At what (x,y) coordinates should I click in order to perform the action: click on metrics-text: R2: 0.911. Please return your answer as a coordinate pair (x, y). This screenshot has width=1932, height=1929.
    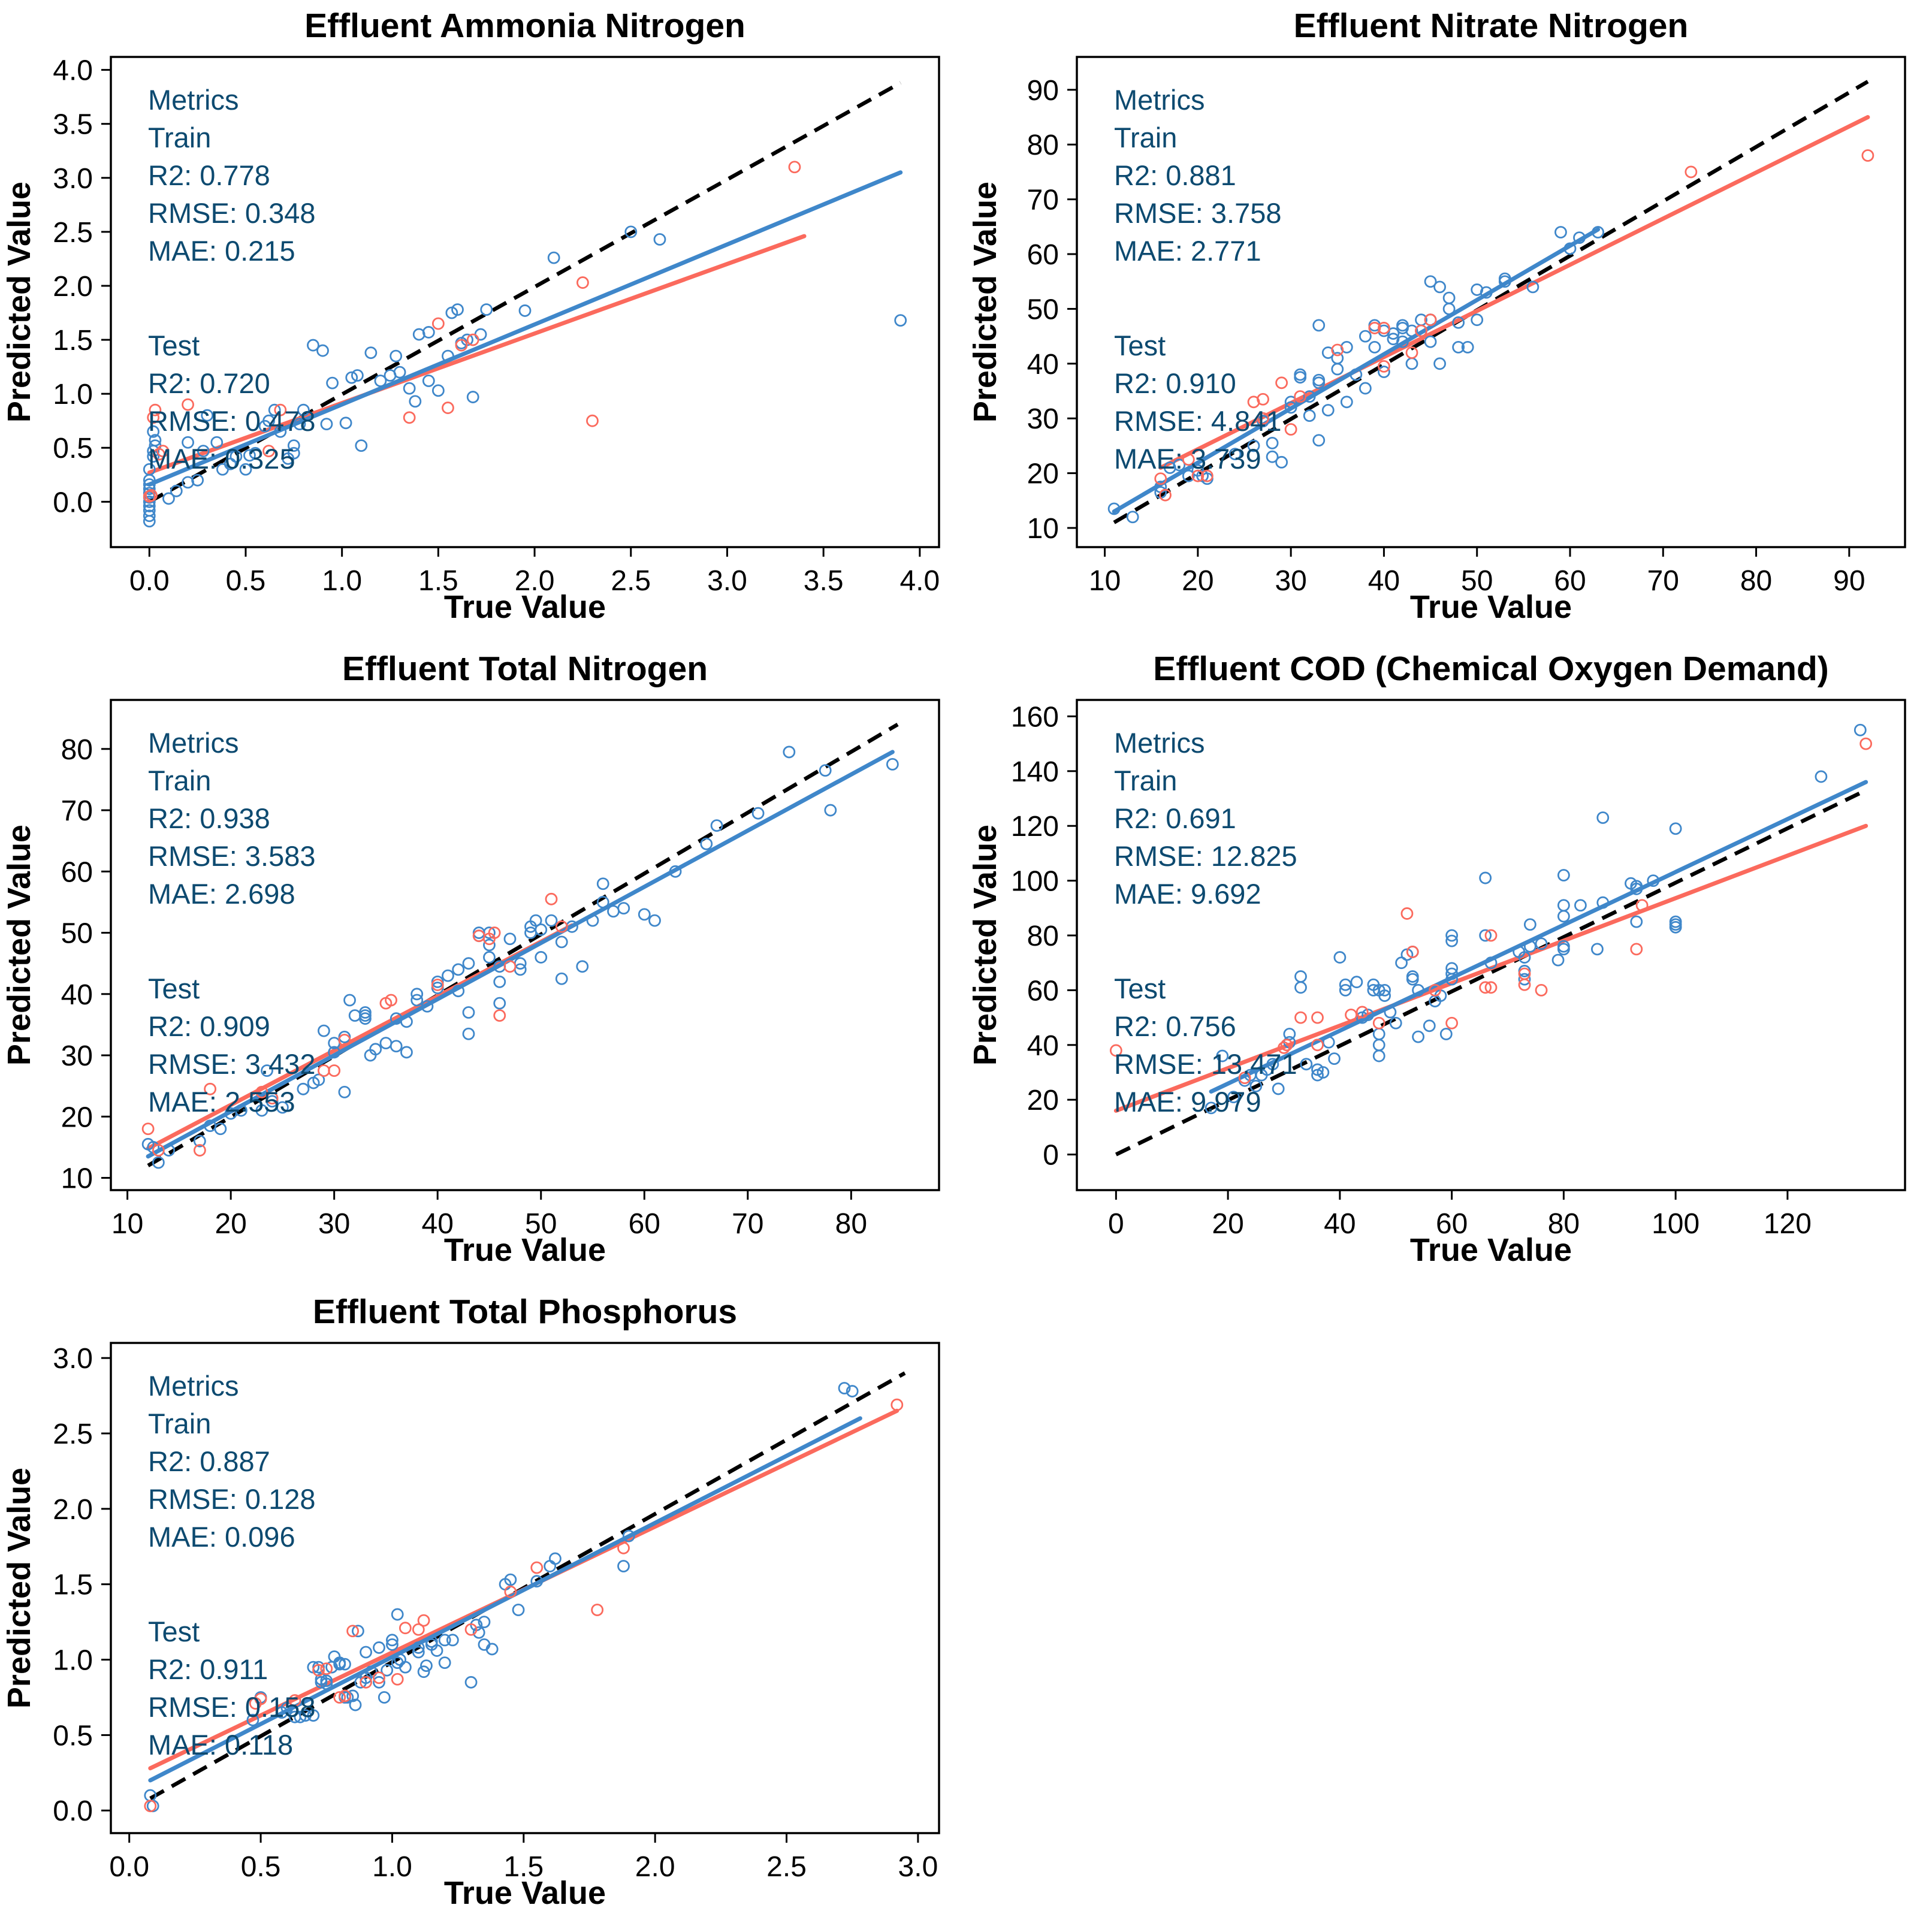
    Looking at the image, I should click on (208, 1669).